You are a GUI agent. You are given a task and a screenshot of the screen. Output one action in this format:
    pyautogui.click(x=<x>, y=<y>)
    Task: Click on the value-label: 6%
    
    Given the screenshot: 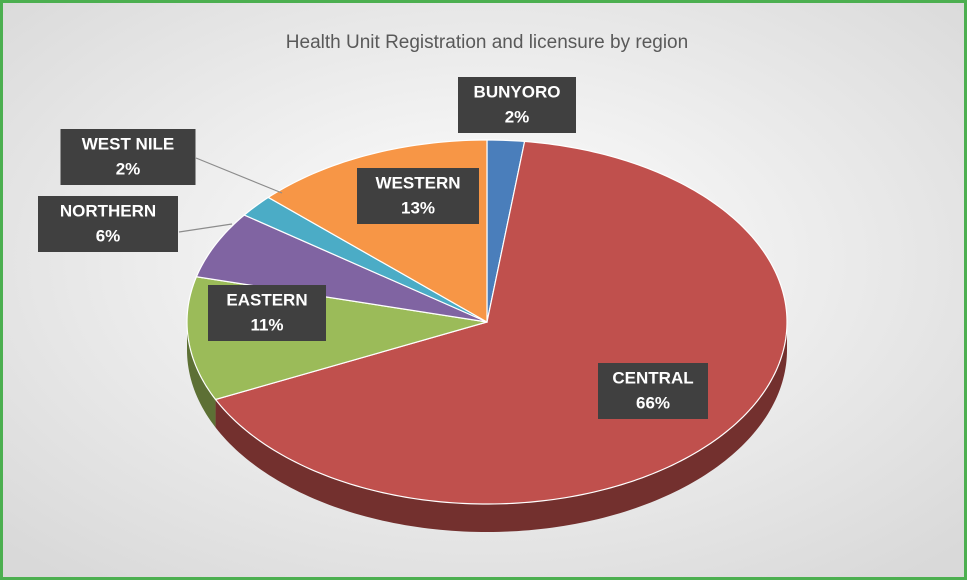 What is the action you would take?
    pyautogui.click(x=108, y=235)
    